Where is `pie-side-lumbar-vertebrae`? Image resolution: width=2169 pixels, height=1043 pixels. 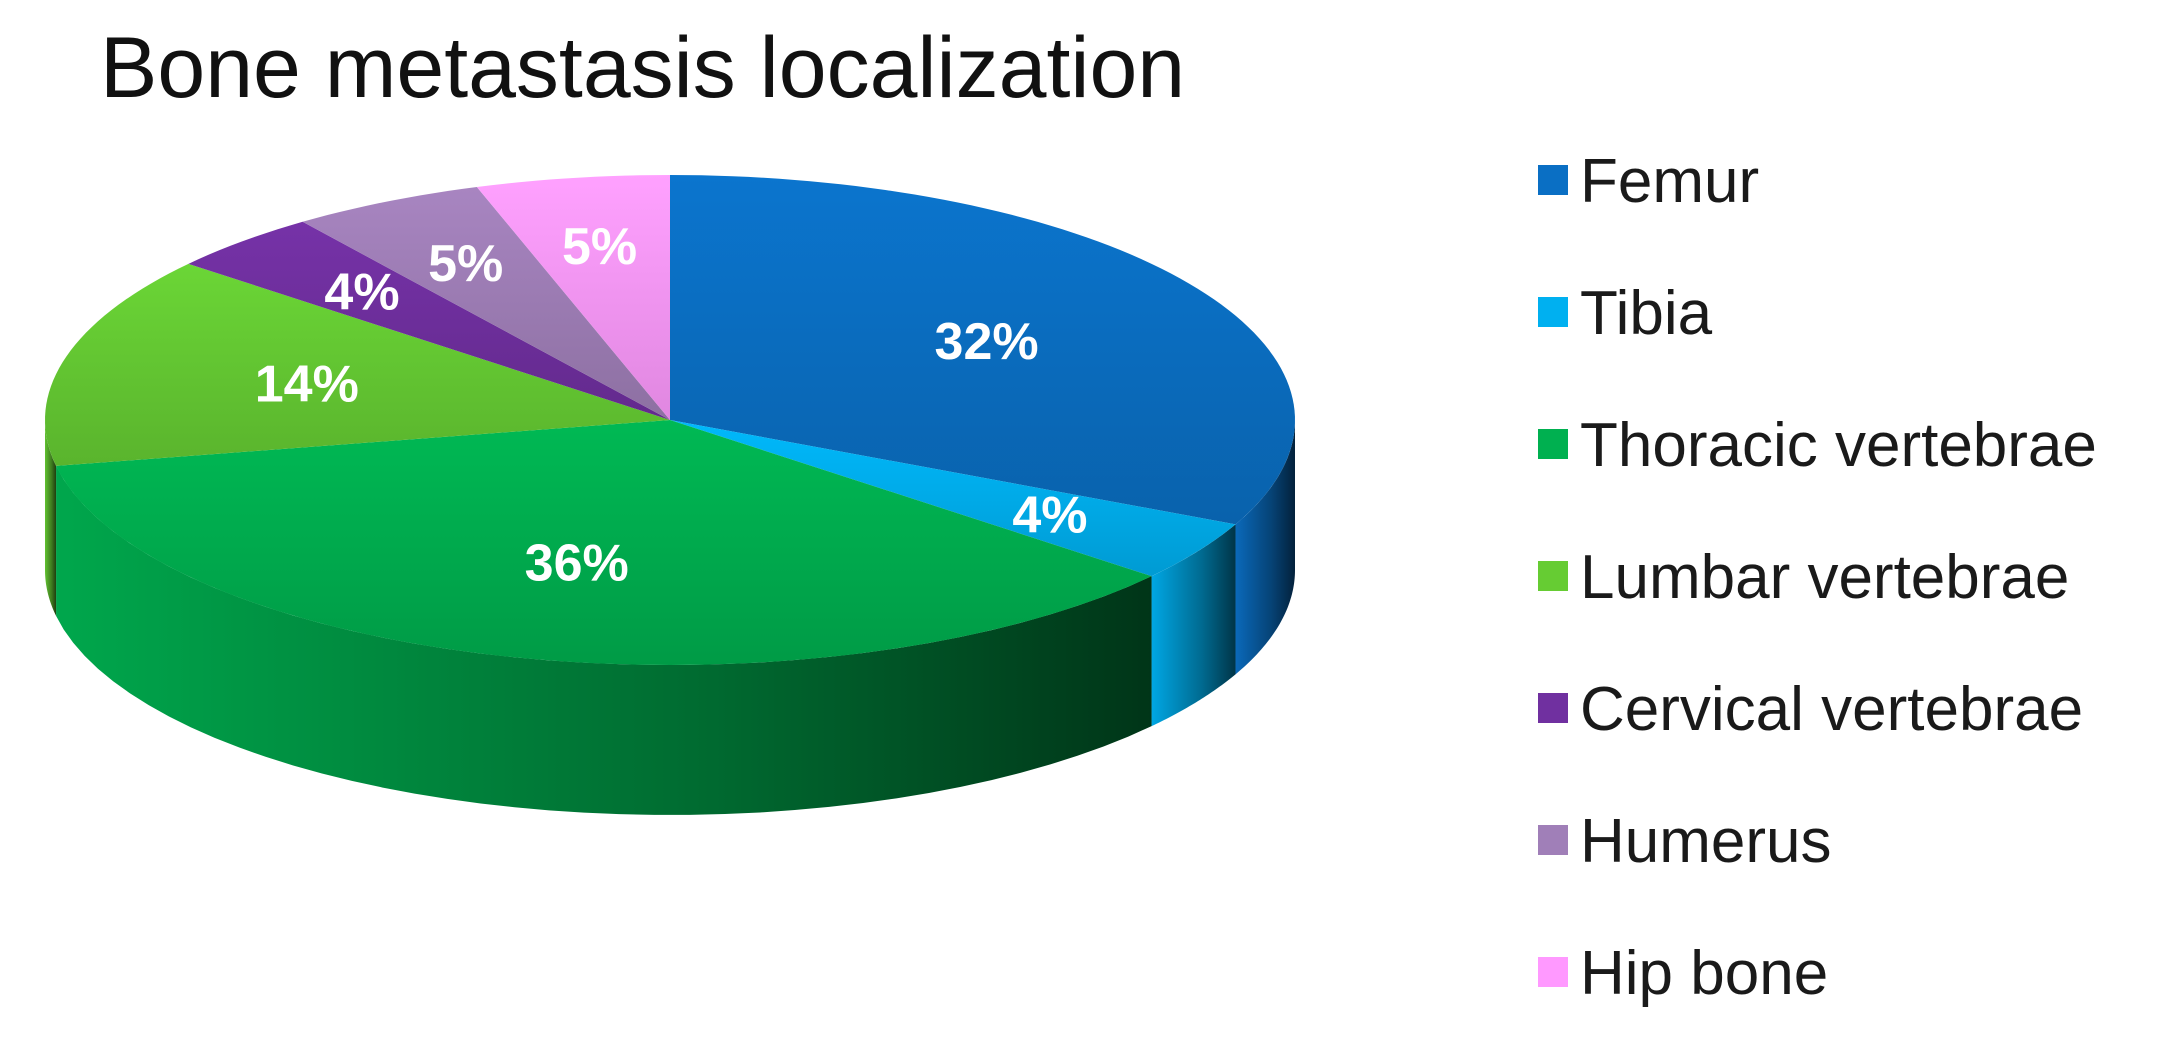 pie-side-lumbar-vertebrae is located at coordinates (51, 518).